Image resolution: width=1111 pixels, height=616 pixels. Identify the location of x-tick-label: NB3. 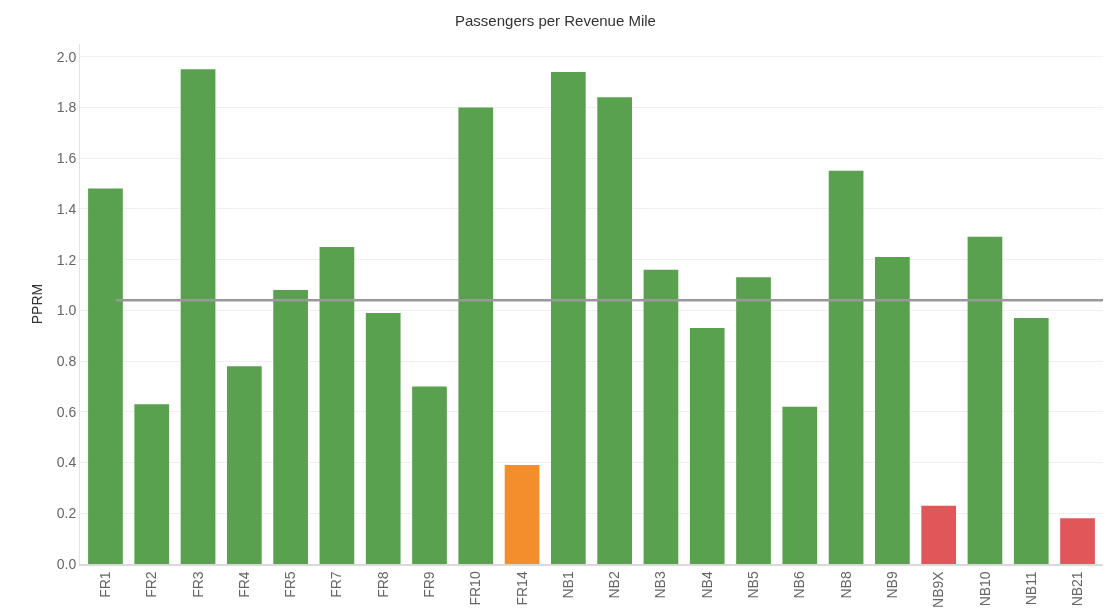
(660, 585).